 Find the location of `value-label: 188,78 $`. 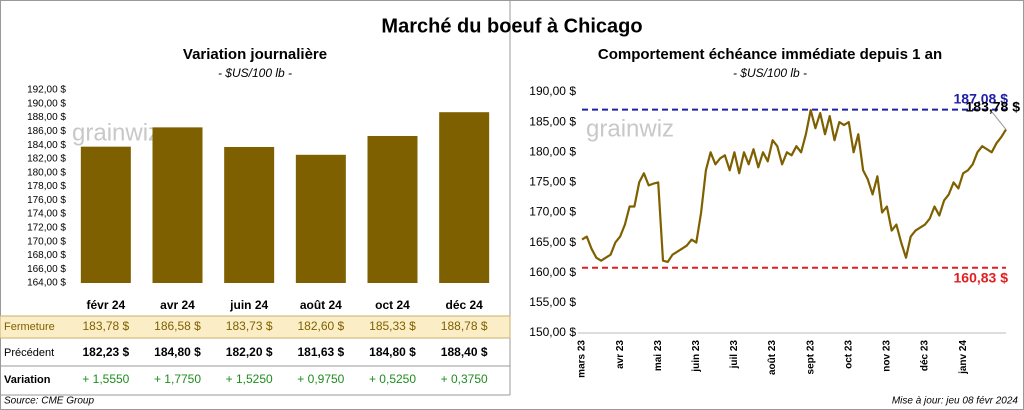

value-label: 188,78 $ is located at coordinates (464, 326).